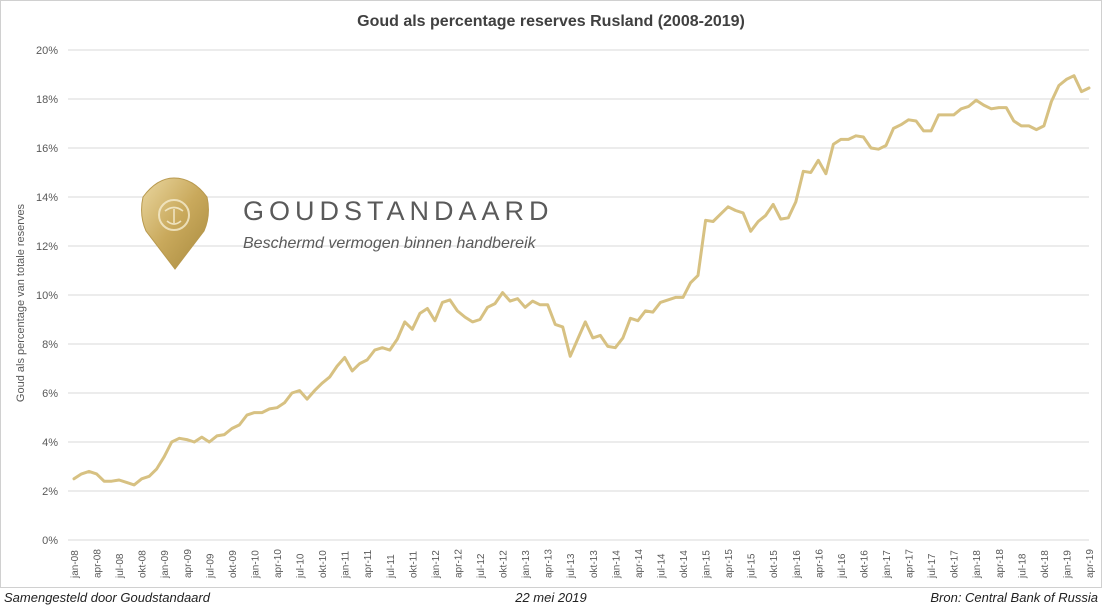 Image resolution: width=1102 pixels, height=609 pixels. What do you see at coordinates (50, 345) in the screenshot?
I see `y-tick-label: 8%` at bounding box center [50, 345].